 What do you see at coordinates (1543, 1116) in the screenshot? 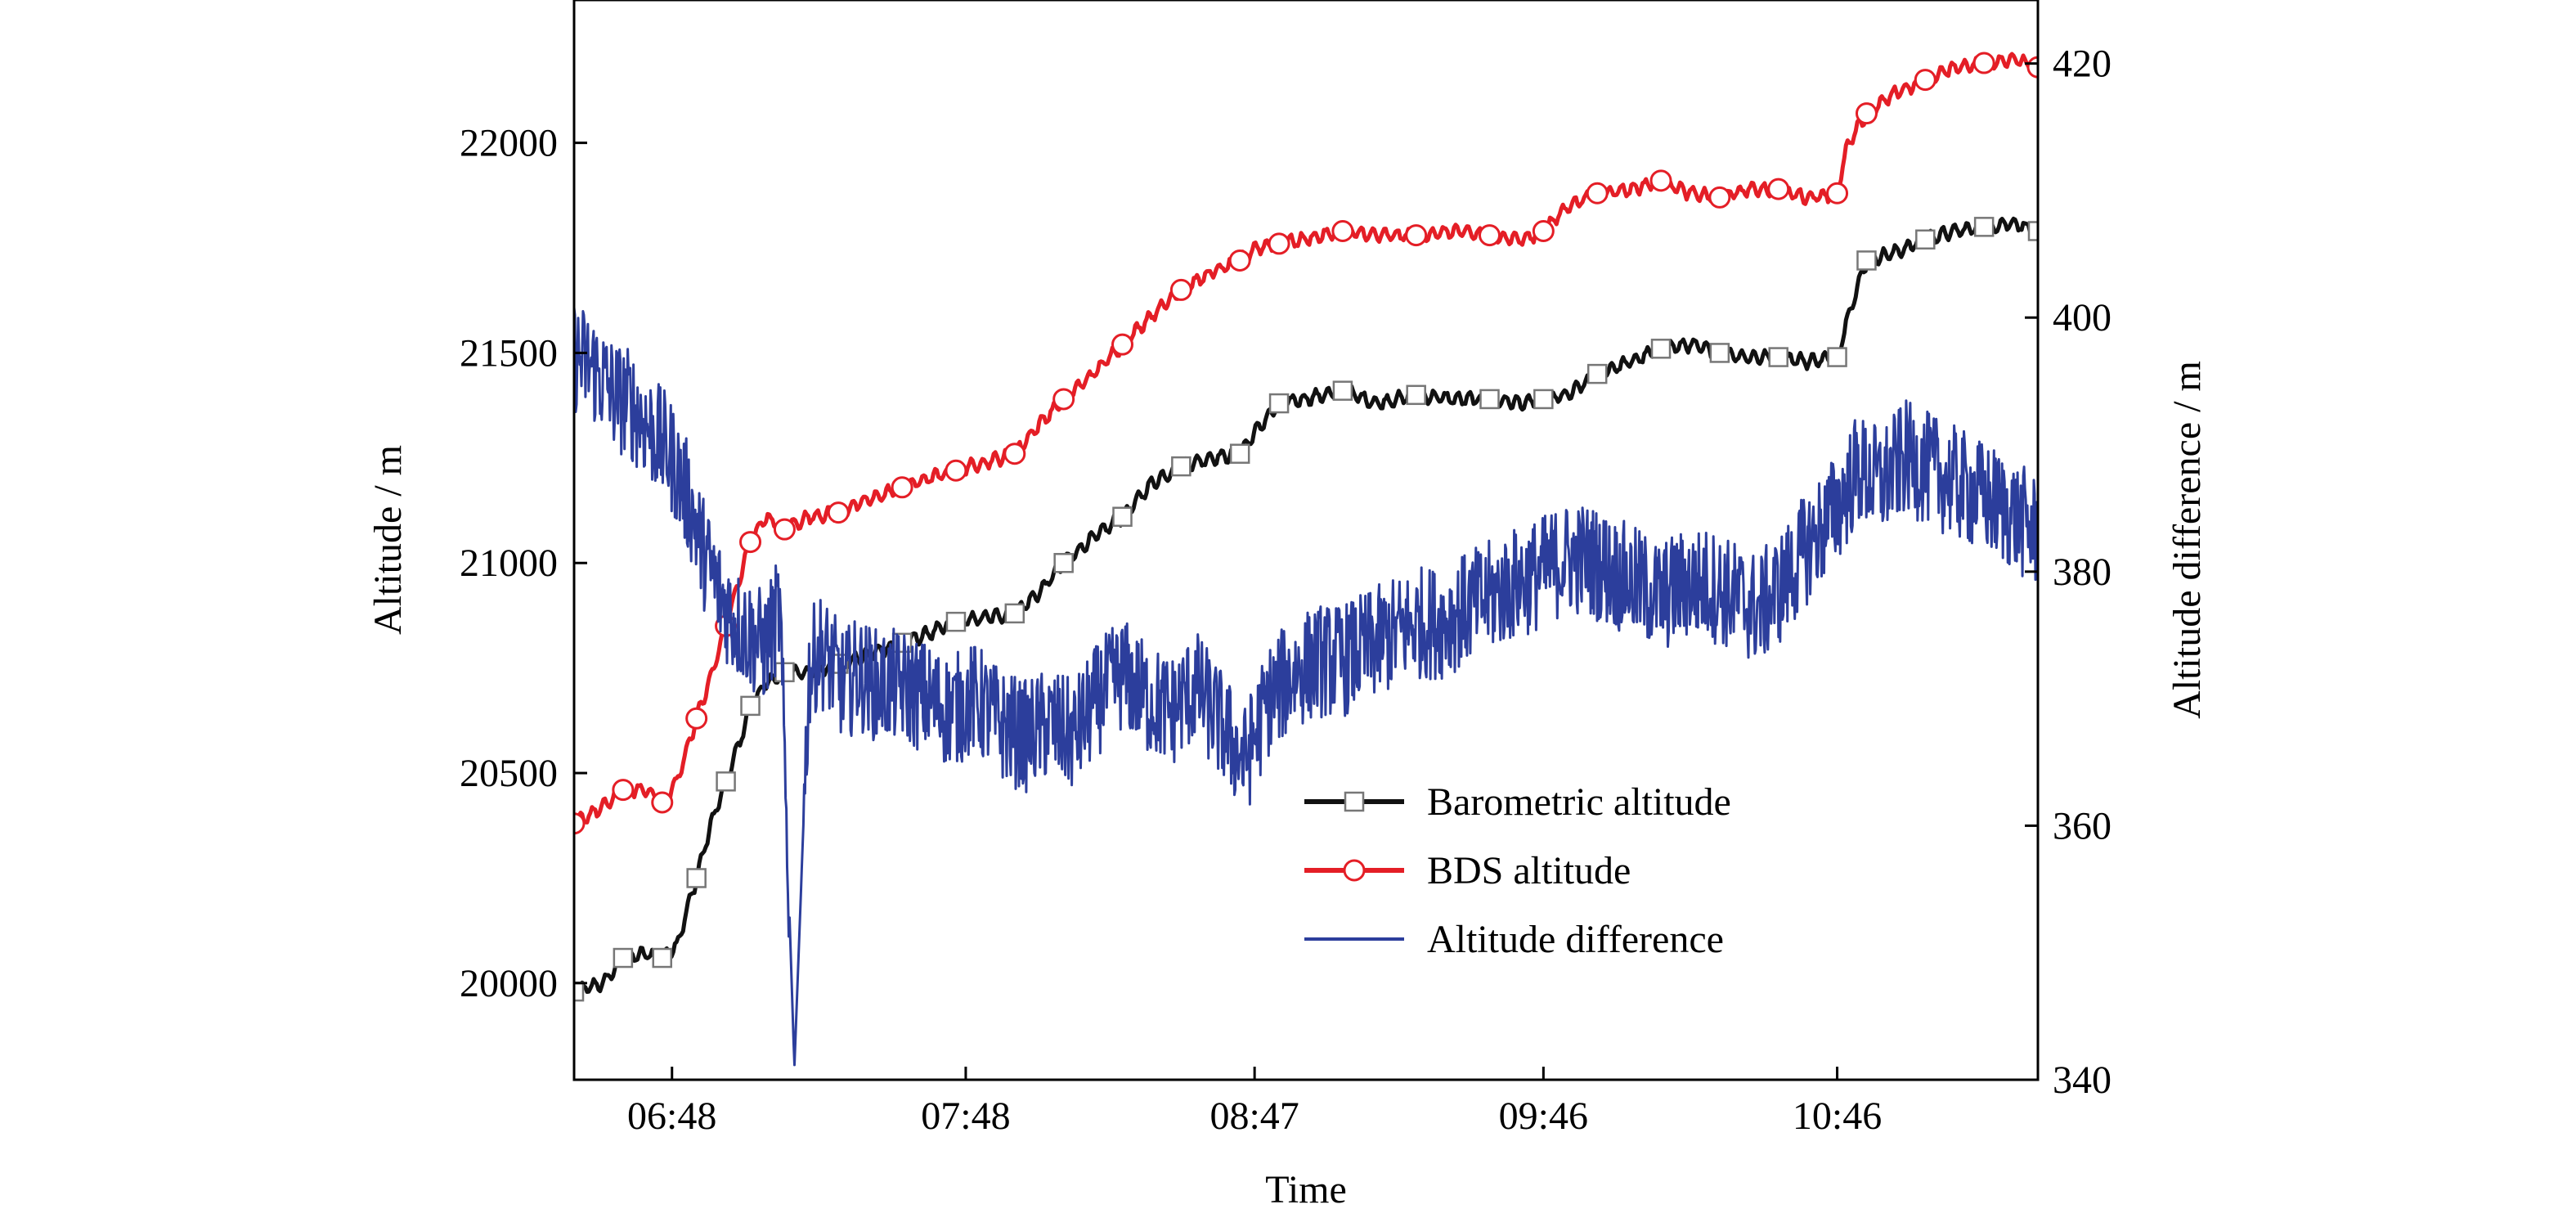
I see `x-tick-label: 09:46` at bounding box center [1543, 1116].